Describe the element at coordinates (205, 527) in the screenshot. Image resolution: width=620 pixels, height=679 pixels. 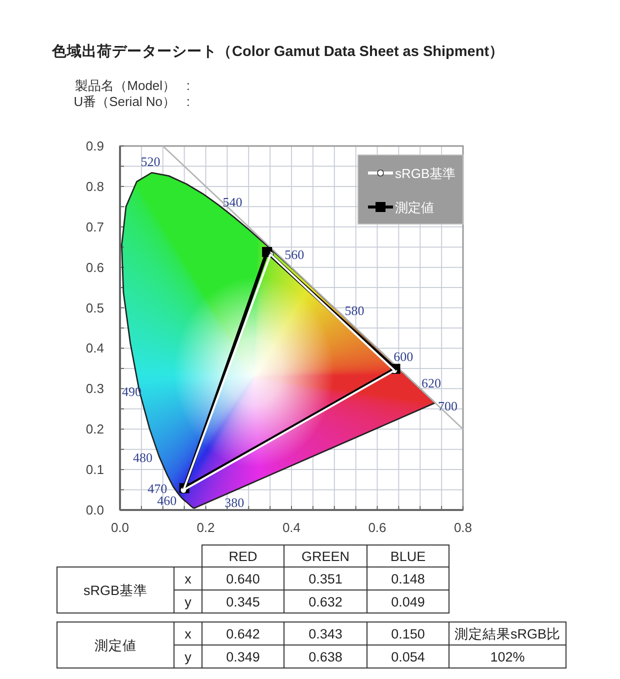
I see `x-tick-label: 0.2` at that location.